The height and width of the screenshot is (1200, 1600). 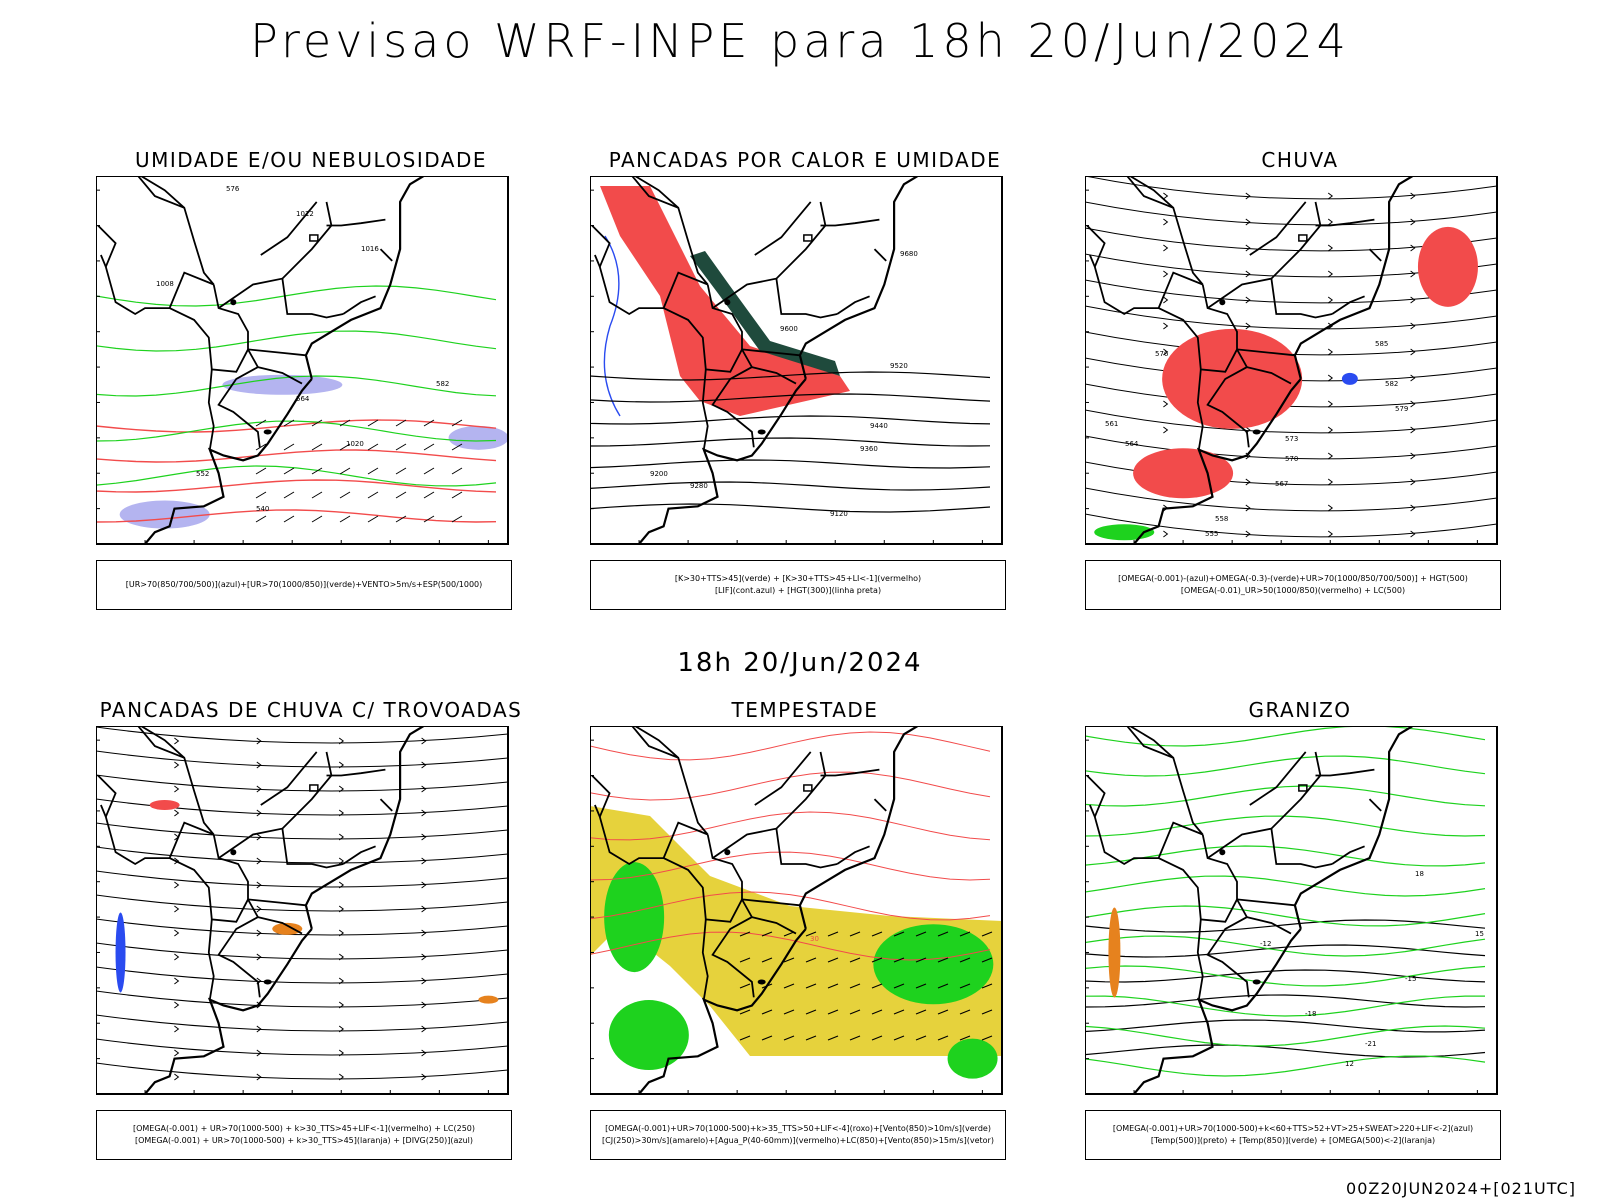 What do you see at coordinates (1285, 910) in the screenshot?
I see `map-content: -12 -15 -18 -21 12 15 18` at bounding box center [1285, 910].